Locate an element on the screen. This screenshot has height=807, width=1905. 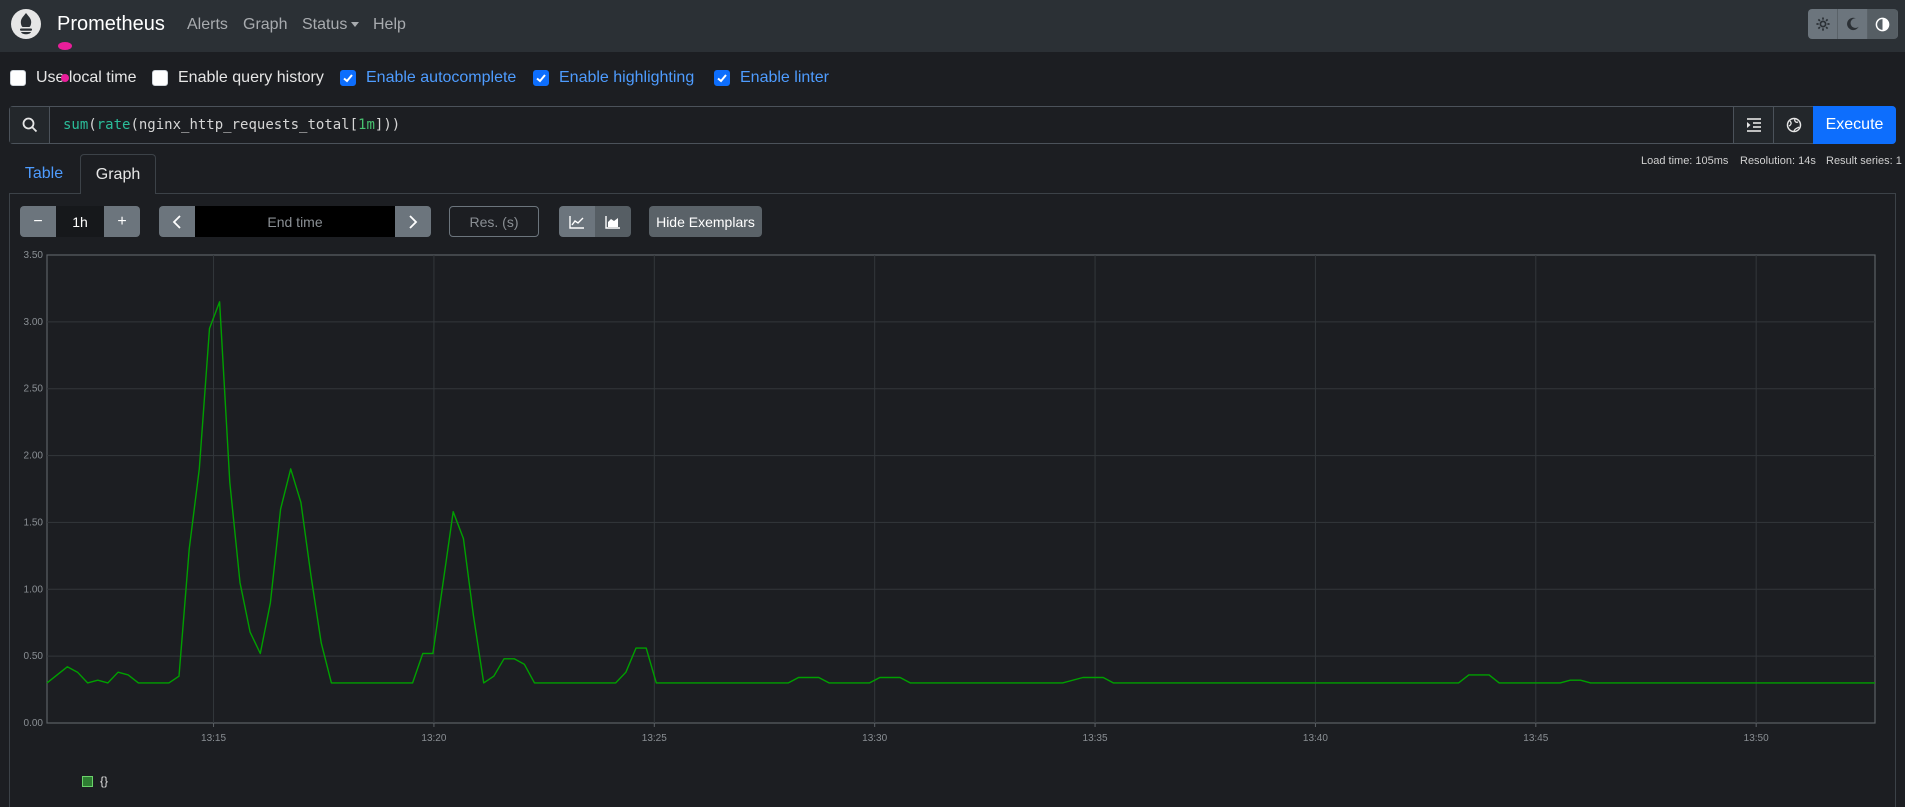
theme-toggle-group is located at coordinates (1853, 24).